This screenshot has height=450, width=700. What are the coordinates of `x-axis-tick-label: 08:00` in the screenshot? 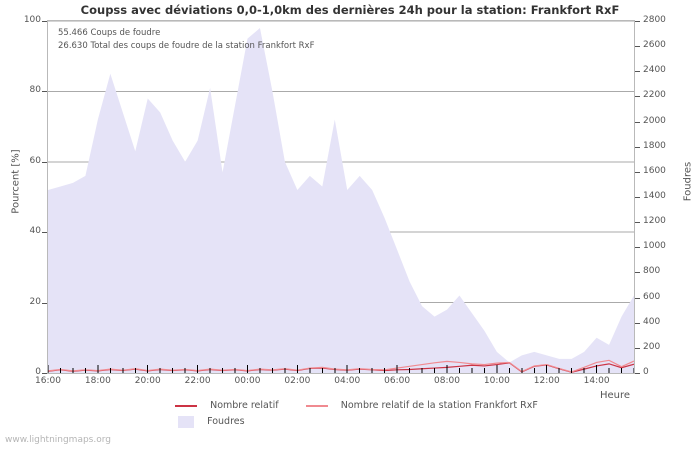 It's located at (447, 381).